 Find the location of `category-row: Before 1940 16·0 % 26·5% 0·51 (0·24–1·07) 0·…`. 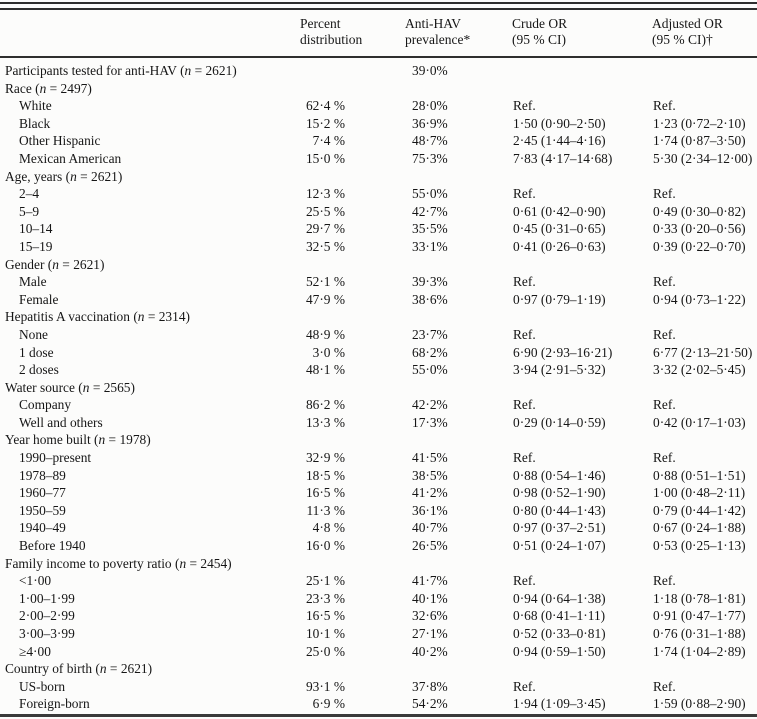

category-row: Before 1940 16·0 % 26·5% 0·51 (0·24–1·07) 0·… is located at coordinates (378, 546).